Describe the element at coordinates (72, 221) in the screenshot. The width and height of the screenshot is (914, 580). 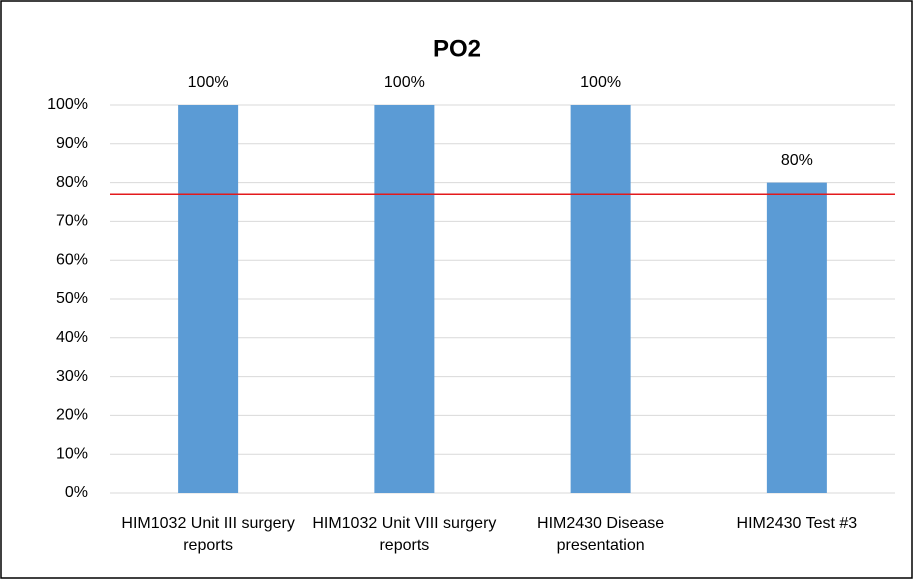
I see `y-tick-label: 70%` at that location.